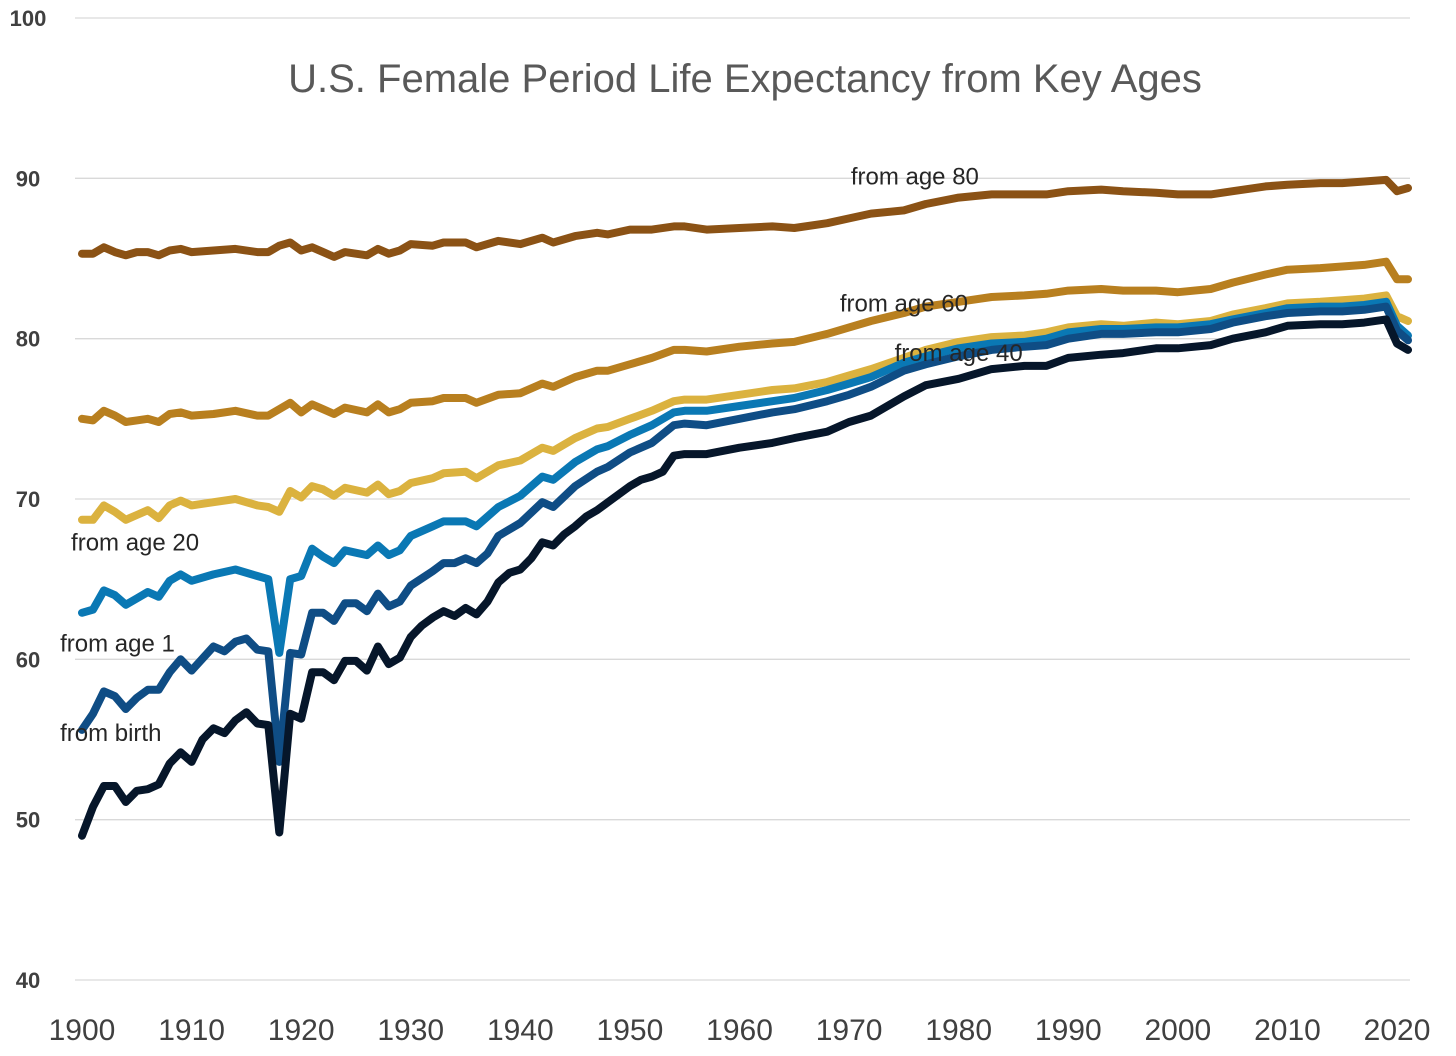 This screenshot has height=1056, width=1456. I want to click on label-from-birth: from birth, so click(110, 733).